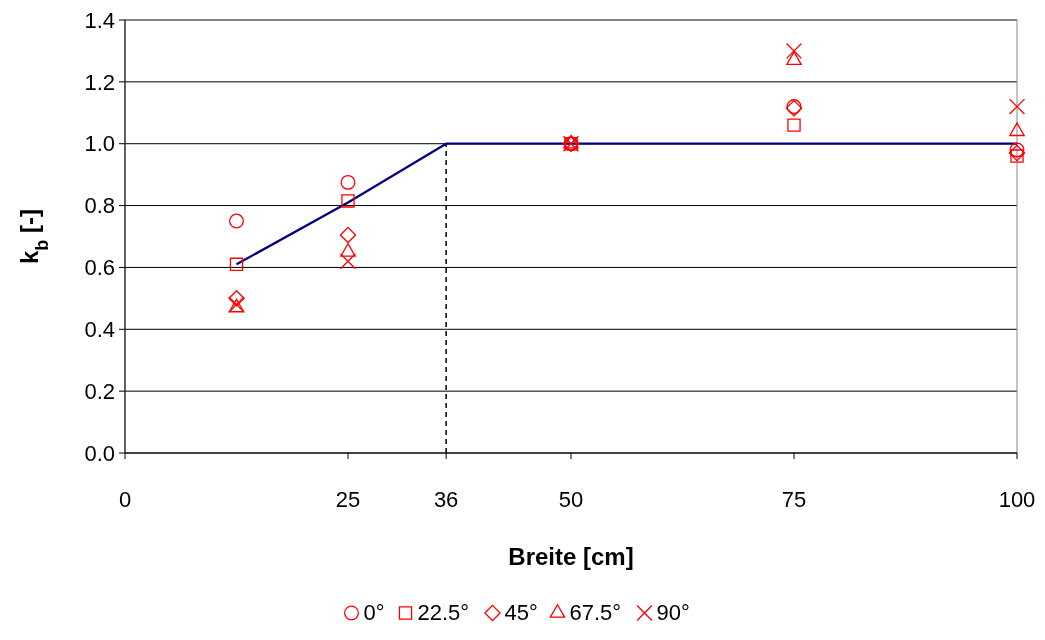 Image resolution: width=1045 pixels, height=640 pixels. Describe the element at coordinates (99, 20) in the screenshot. I see `y-tick-label: 1.4` at that location.